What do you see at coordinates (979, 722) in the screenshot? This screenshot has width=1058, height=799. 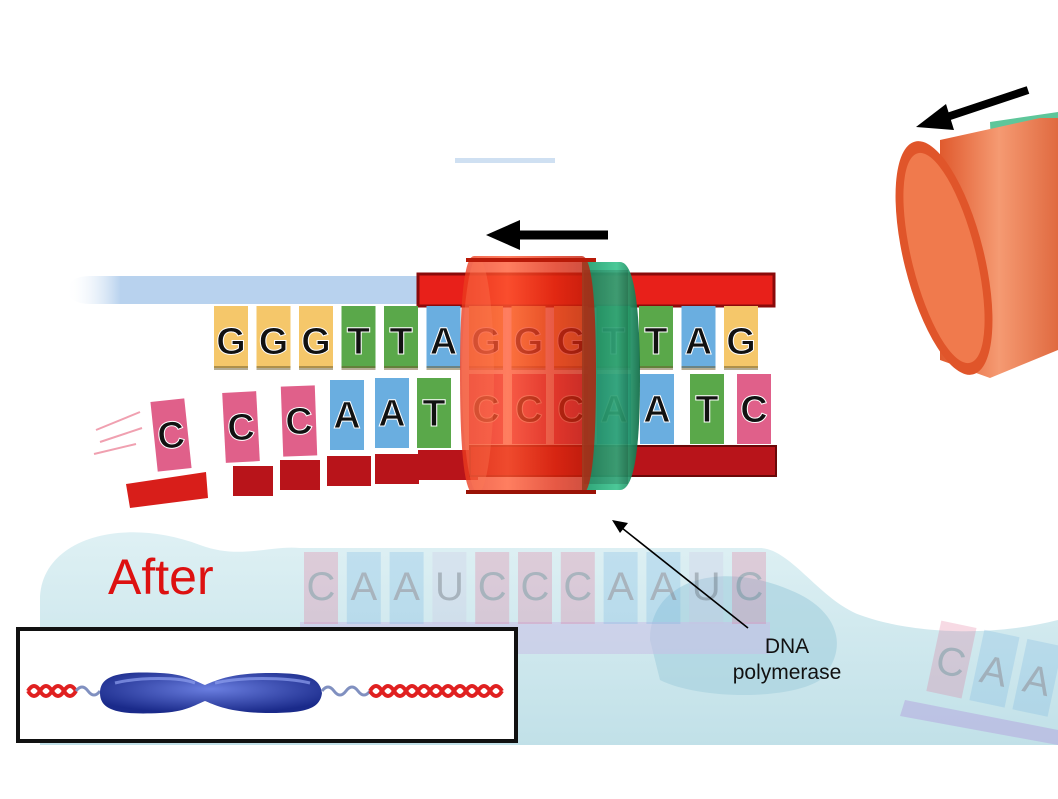 I see `corner-rna-backing` at bounding box center [979, 722].